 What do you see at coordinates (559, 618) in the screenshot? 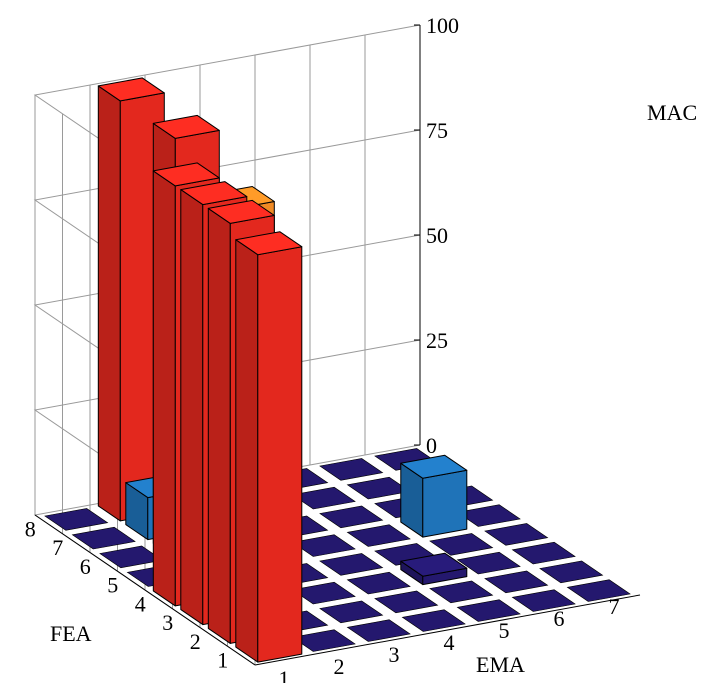
I see `x-tick-label: 6` at bounding box center [559, 618].